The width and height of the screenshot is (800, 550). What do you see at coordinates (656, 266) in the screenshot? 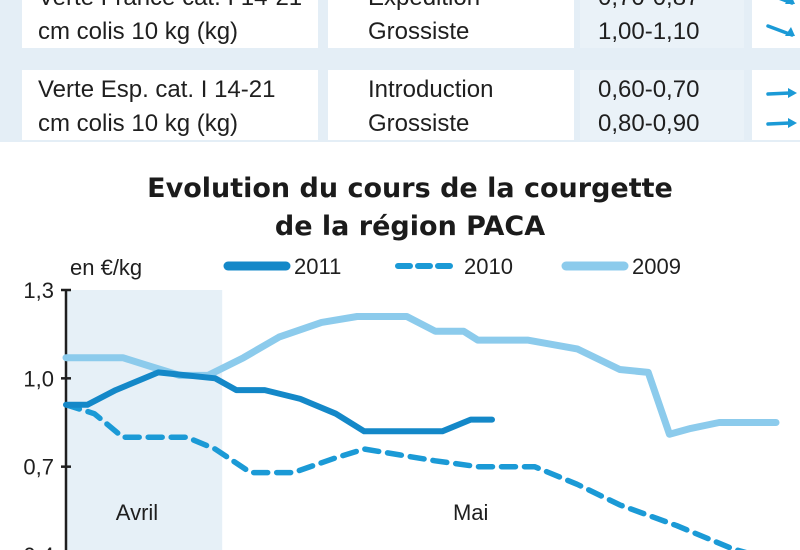
I see `legend-label: 2009` at bounding box center [656, 266].